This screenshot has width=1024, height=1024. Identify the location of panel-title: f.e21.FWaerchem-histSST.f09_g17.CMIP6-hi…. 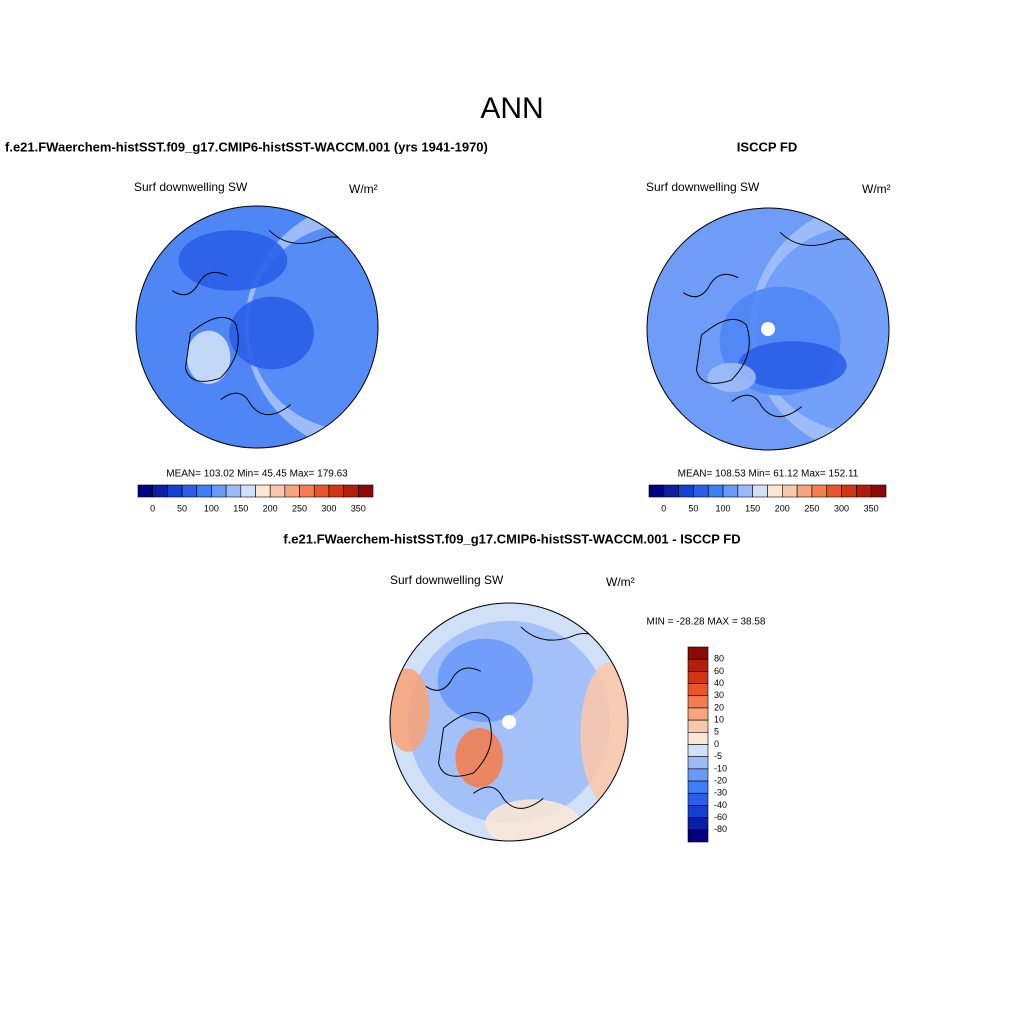
(511, 538).